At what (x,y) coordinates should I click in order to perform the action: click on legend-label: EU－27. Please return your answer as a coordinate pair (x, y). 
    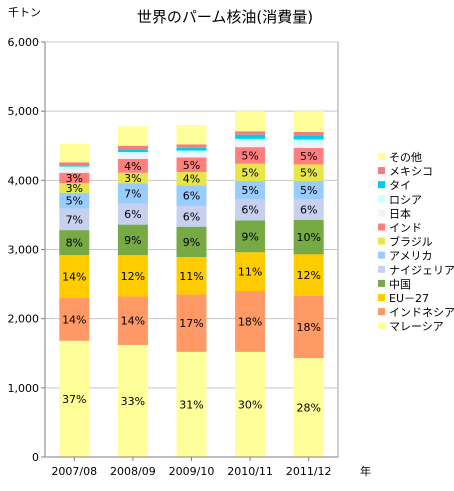
    Looking at the image, I should click on (409, 298).